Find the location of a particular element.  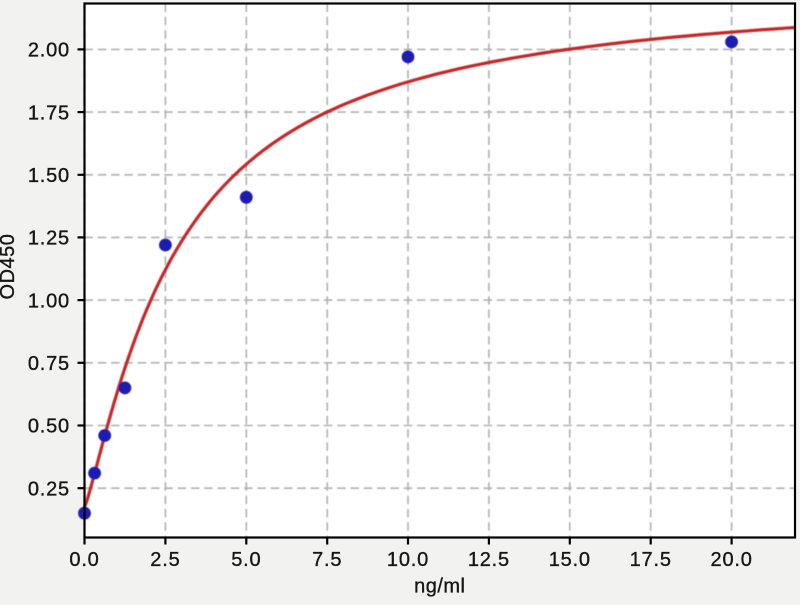

svg-text: 12.5 is located at coordinates (489, 560).